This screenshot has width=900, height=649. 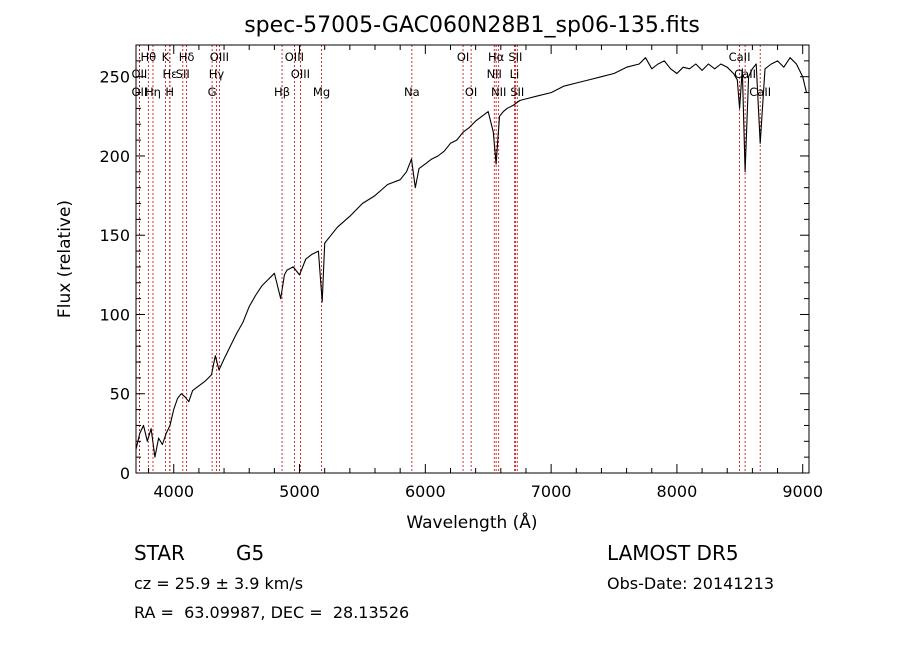 What do you see at coordinates (125, 473) in the screenshot?
I see `y-tick-label-0: 0` at bounding box center [125, 473].